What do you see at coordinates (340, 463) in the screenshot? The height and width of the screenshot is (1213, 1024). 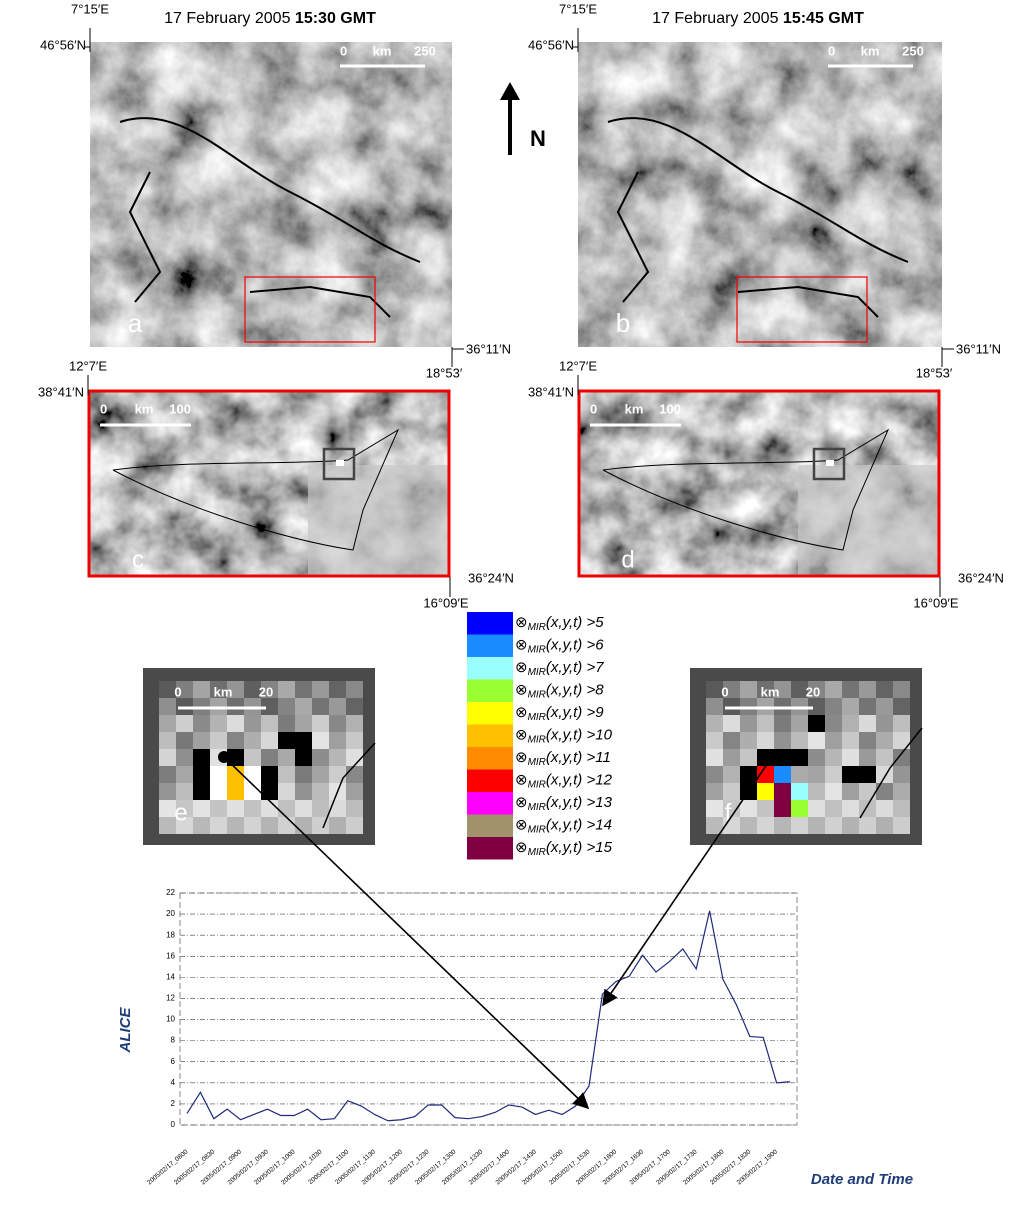 I see `hot-spot` at bounding box center [340, 463].